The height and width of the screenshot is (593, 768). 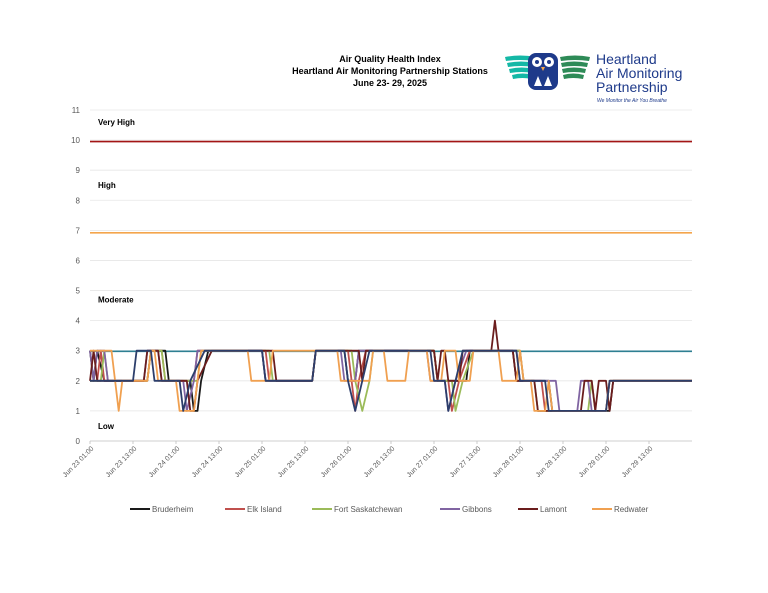 I want to click on x-tick-label: Jun 26 13:00, so click(x=380, y=462).